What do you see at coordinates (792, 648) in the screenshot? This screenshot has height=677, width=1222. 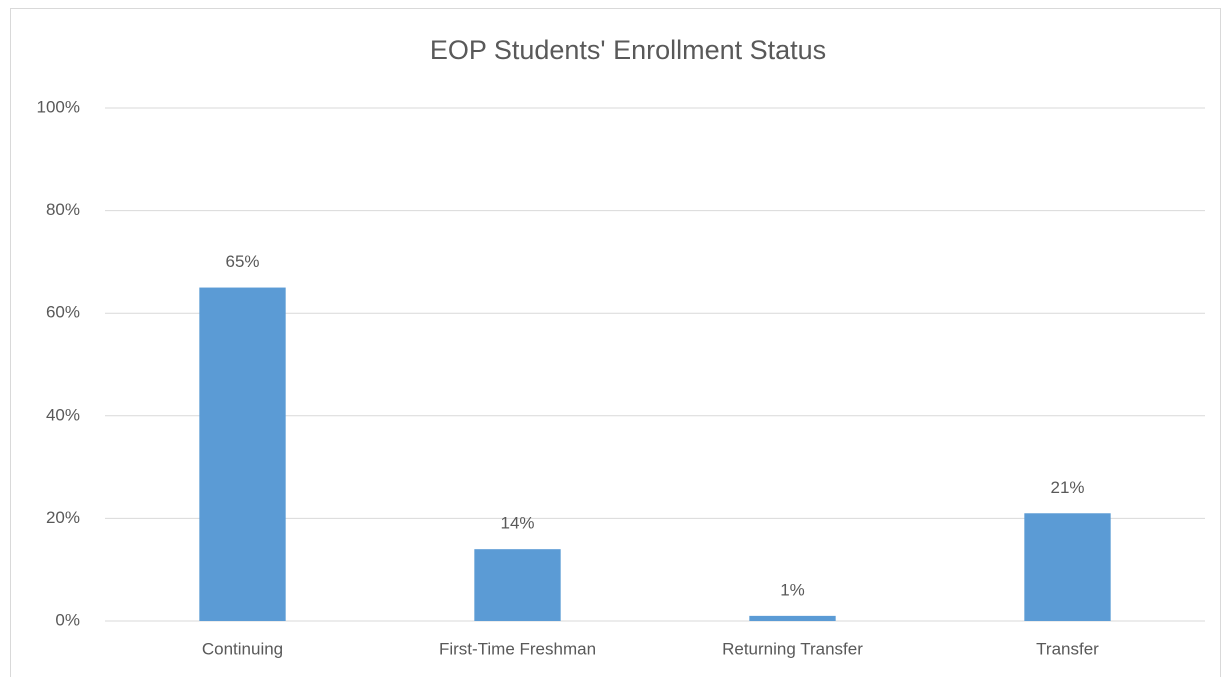 I see `x-tick-label: Returning Transfer` at bounding box center [792, 648].